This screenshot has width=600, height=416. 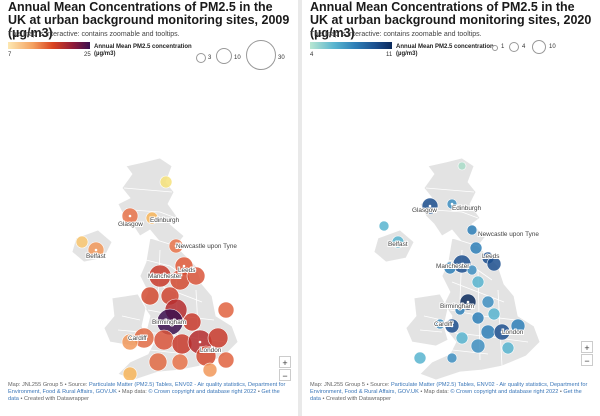 I want to click on size-legend: 3 10 30, so click(x=246, y=58).